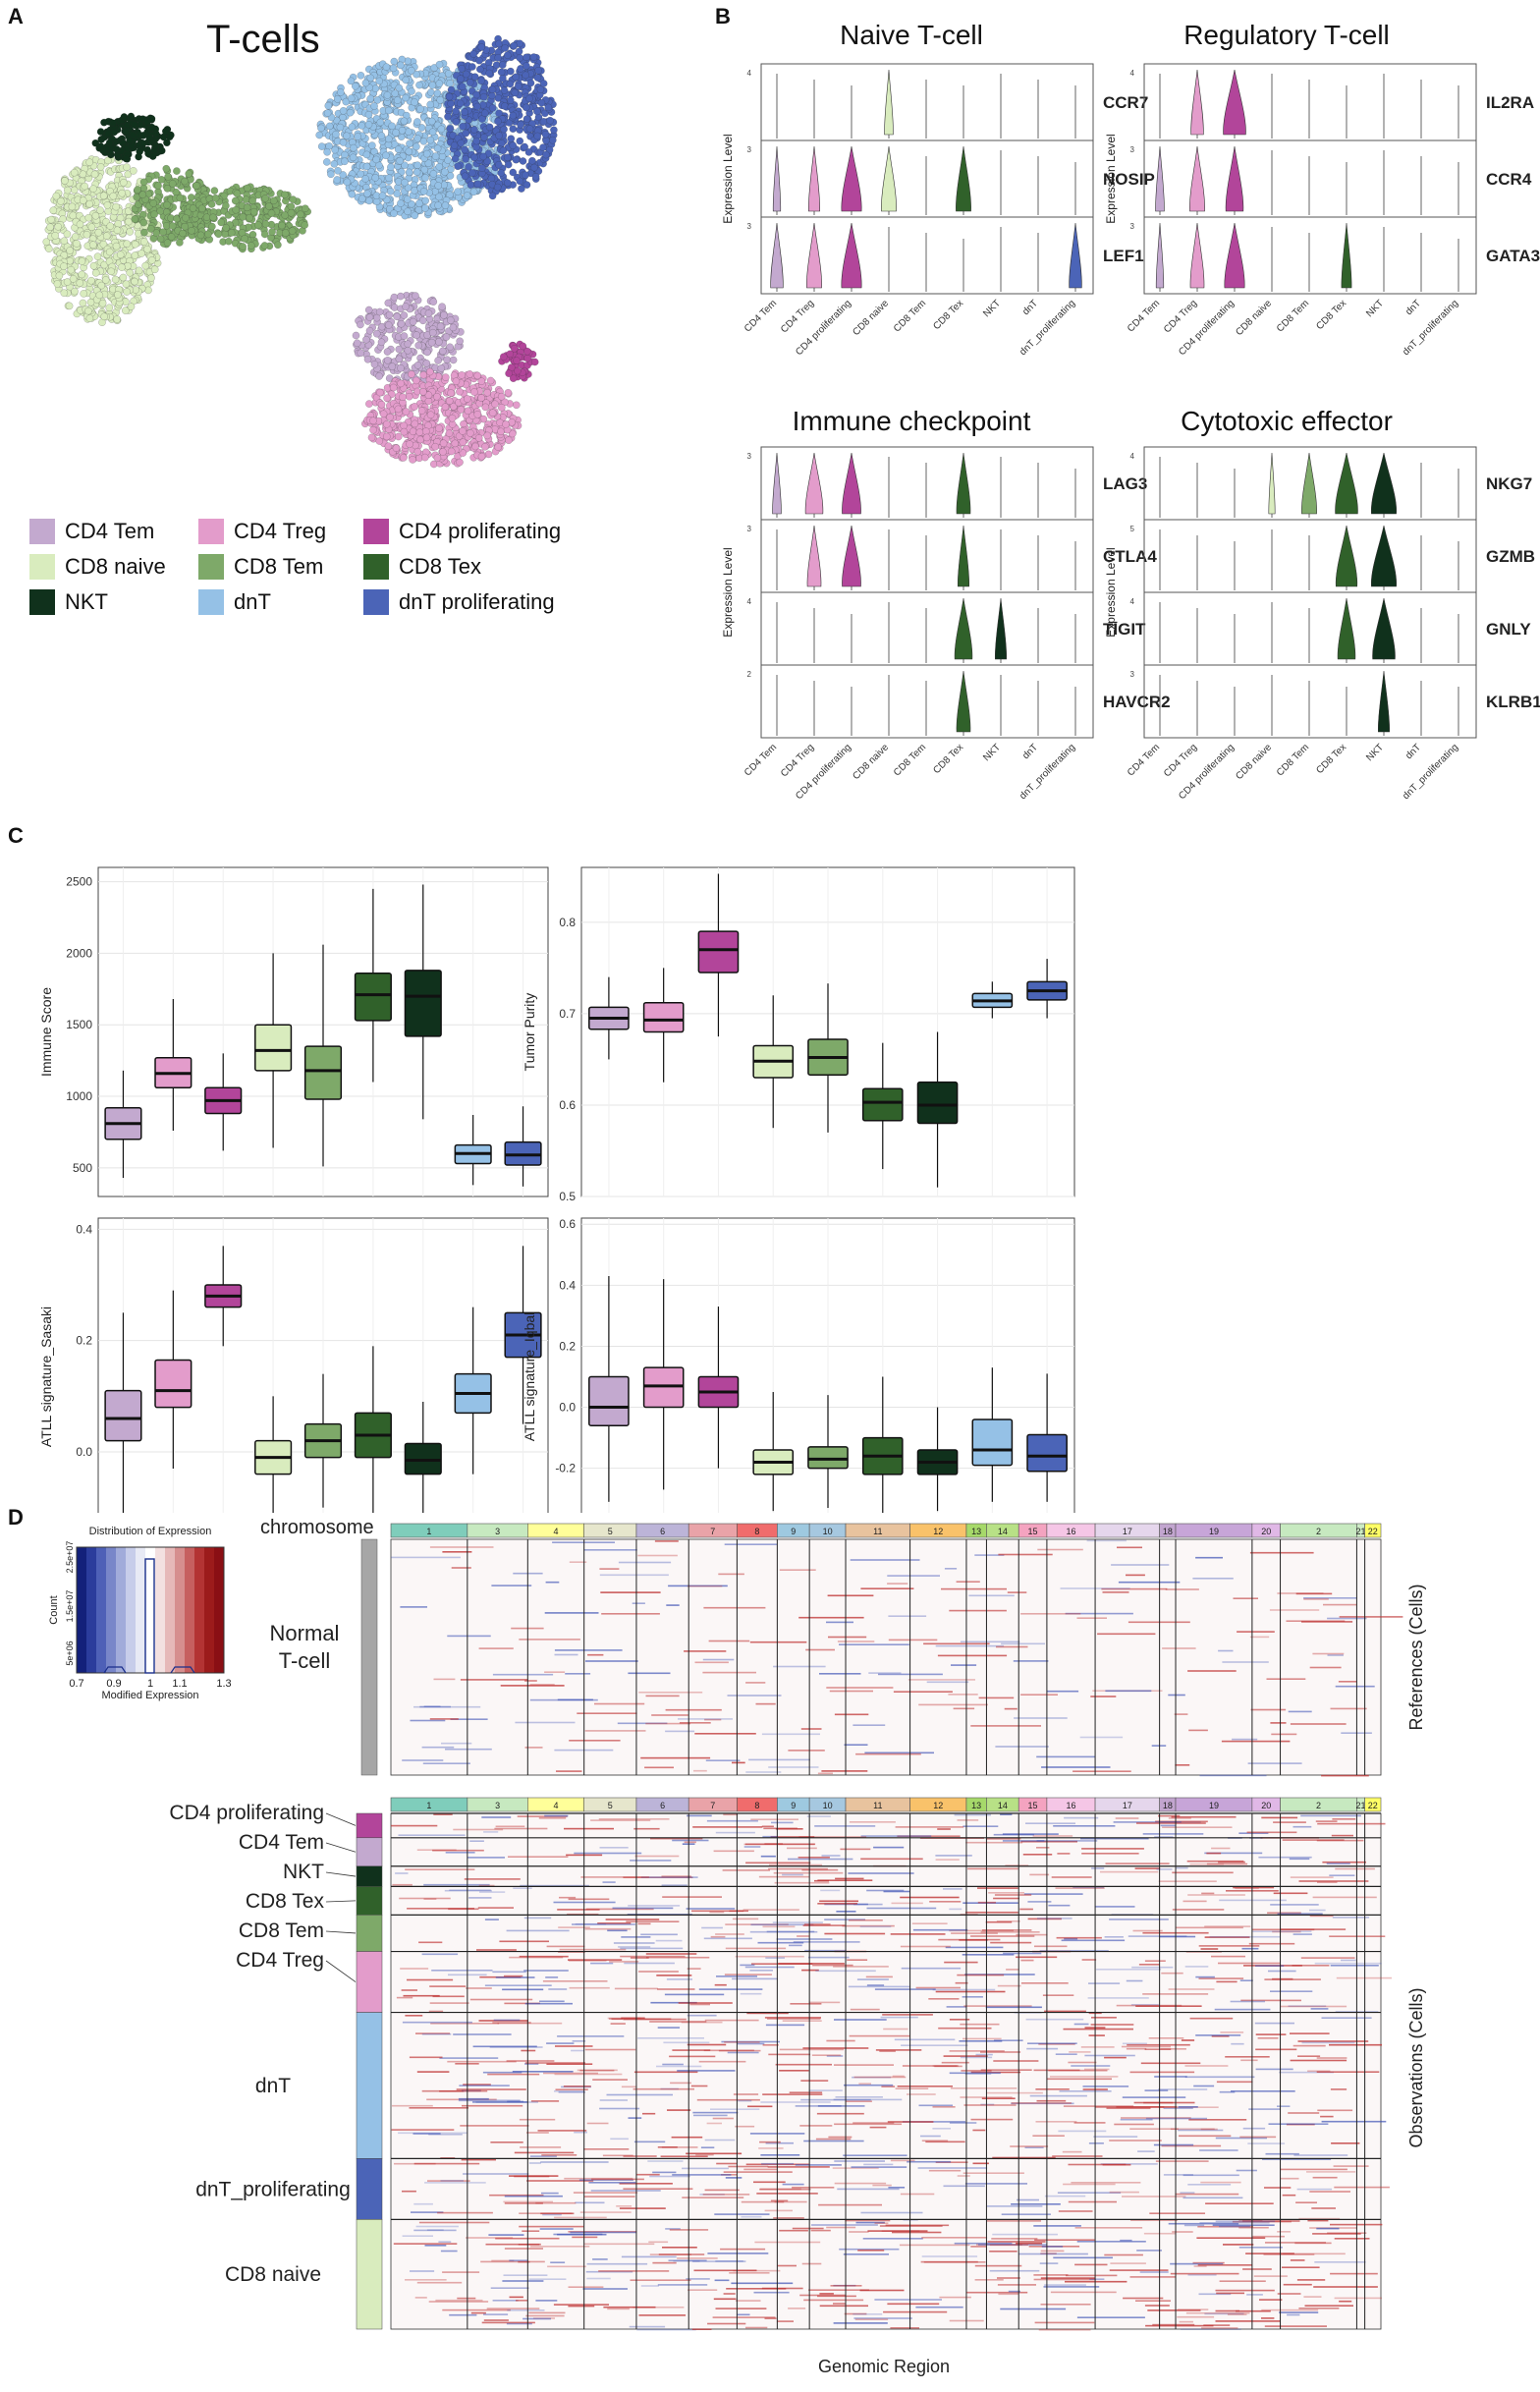 This screenshot has width=1540, height=2392. I want to click on chromosome-label: 1, so click(428, 1531).